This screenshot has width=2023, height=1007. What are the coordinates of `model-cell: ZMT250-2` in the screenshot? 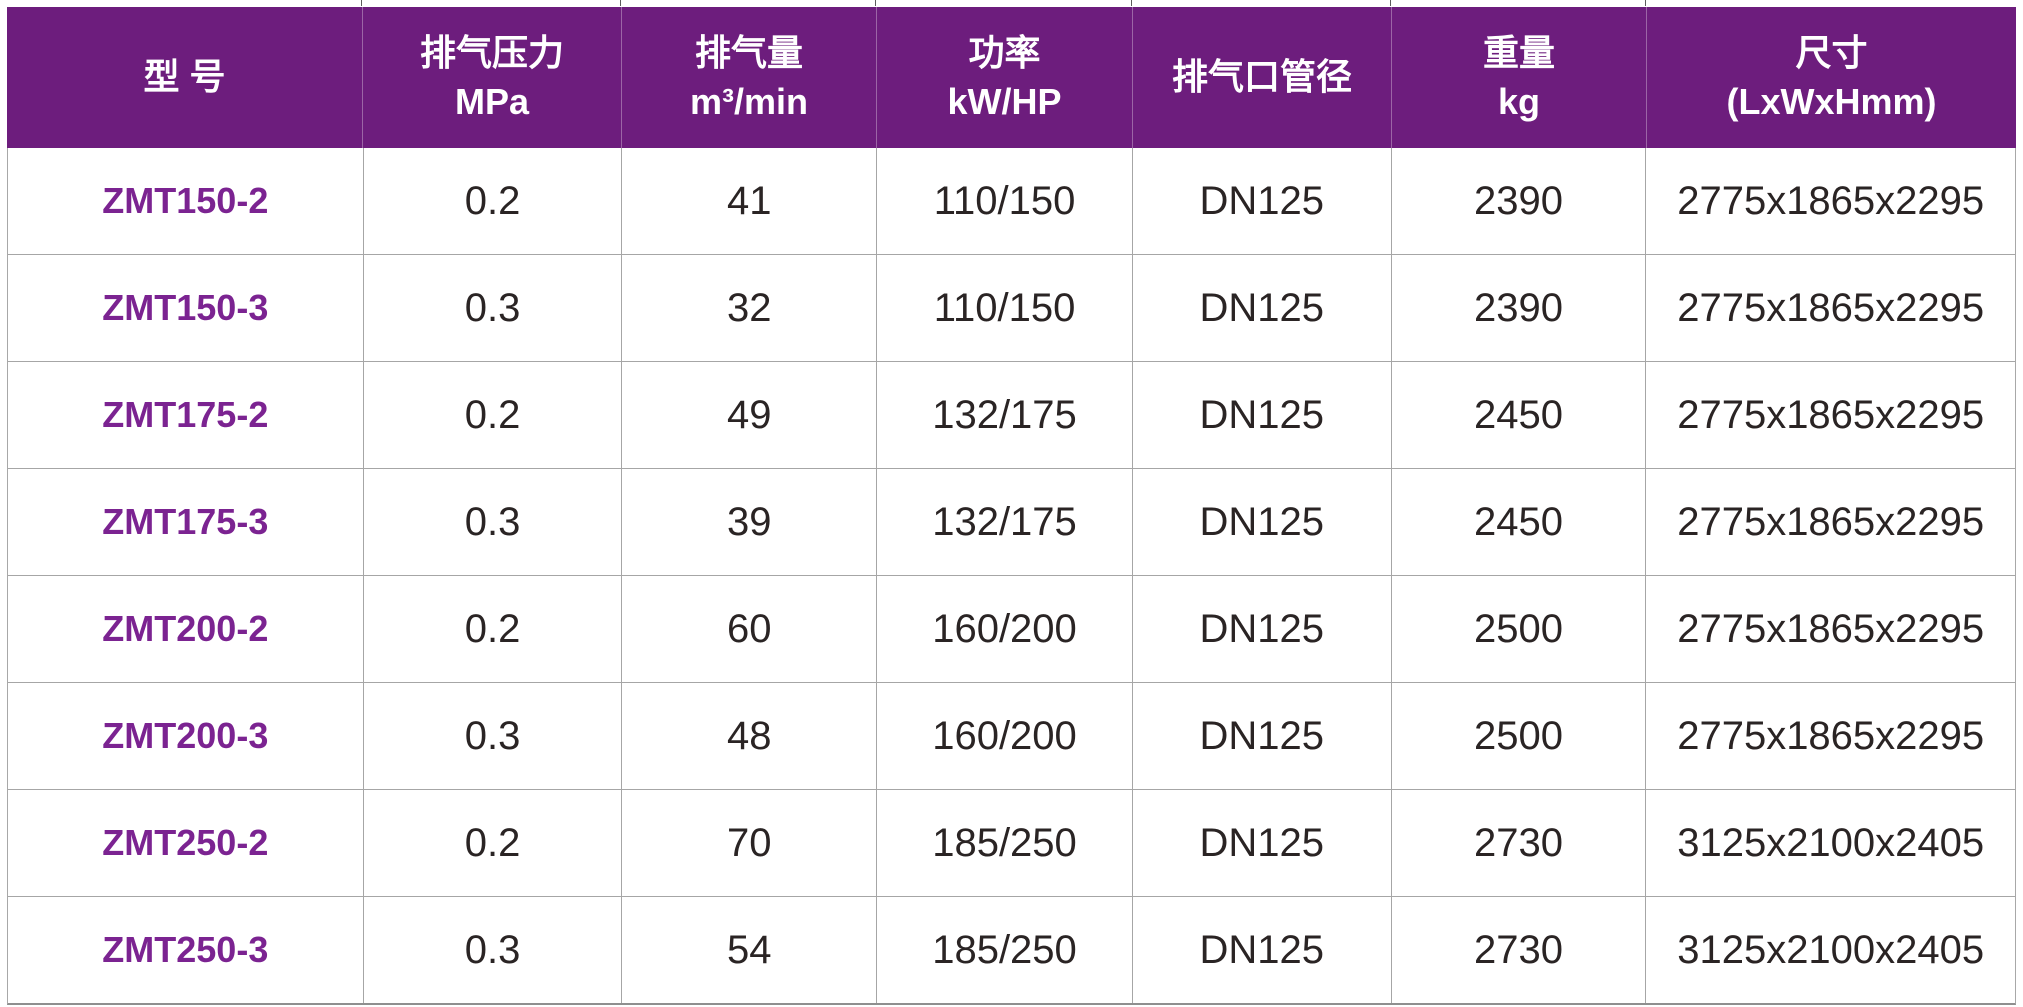 It's located at (185, 842).